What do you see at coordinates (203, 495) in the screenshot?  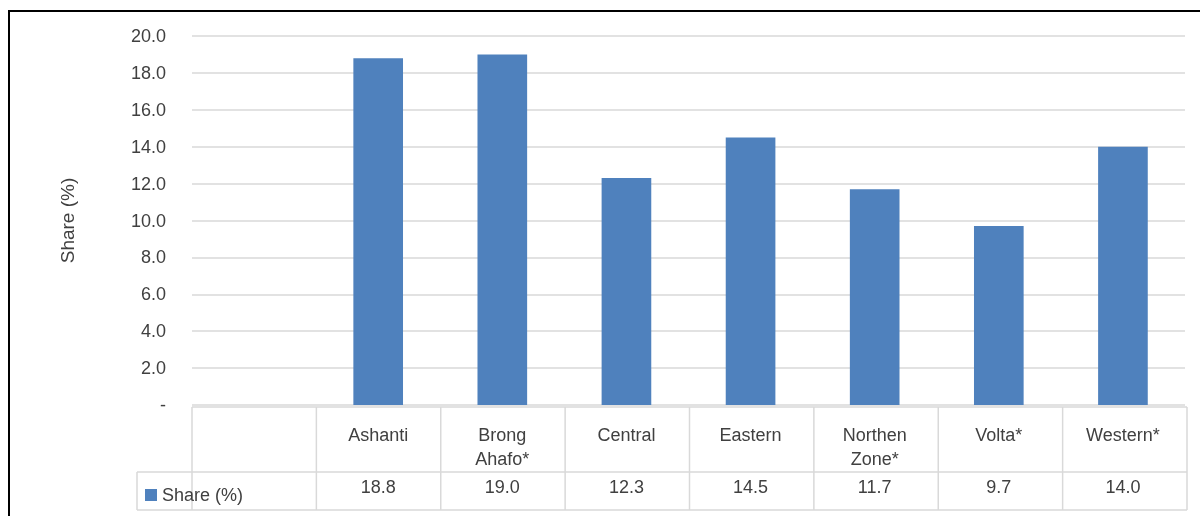 I see `legend-label: Share (%)` at bounding box center [203, 495].